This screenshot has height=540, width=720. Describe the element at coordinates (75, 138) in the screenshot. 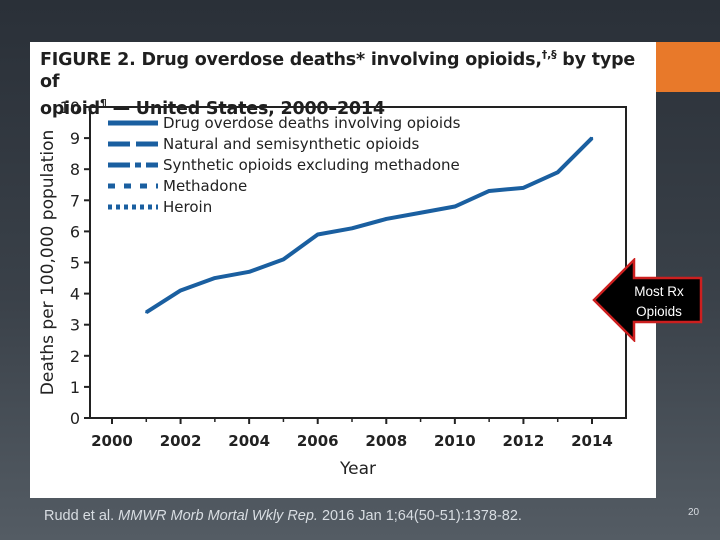

I see `y-tick-label: 9` at that location.